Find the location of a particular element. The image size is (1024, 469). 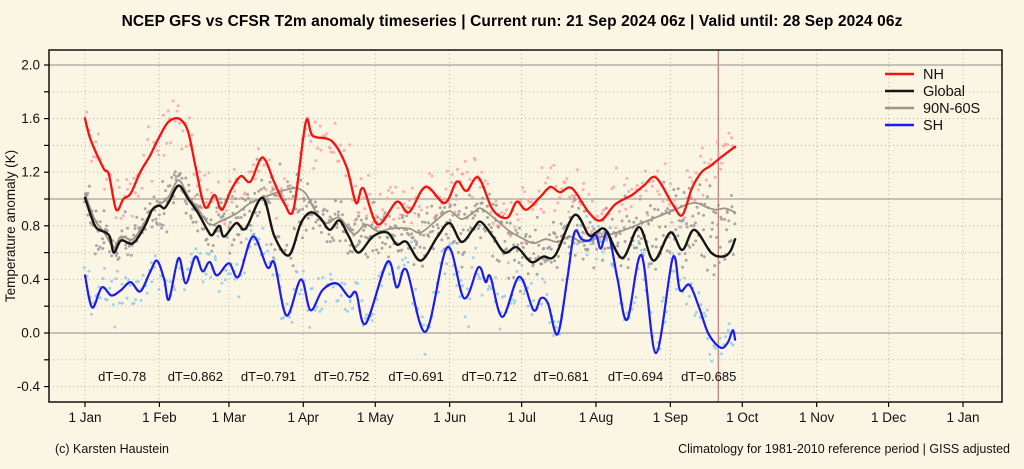

dt-label: dT=0.791 is located at coordinates (268, 376).